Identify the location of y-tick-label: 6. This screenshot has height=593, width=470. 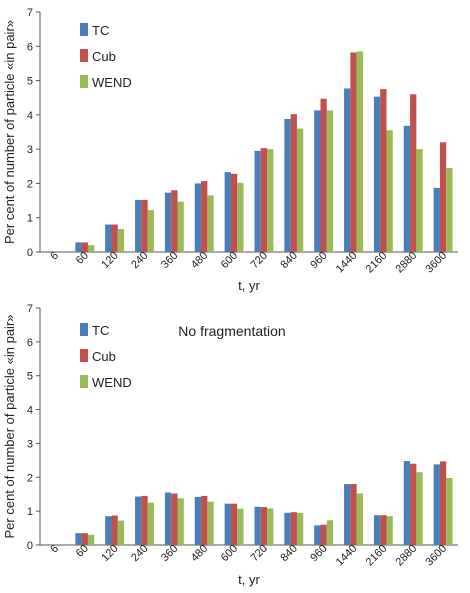
(30, 343).